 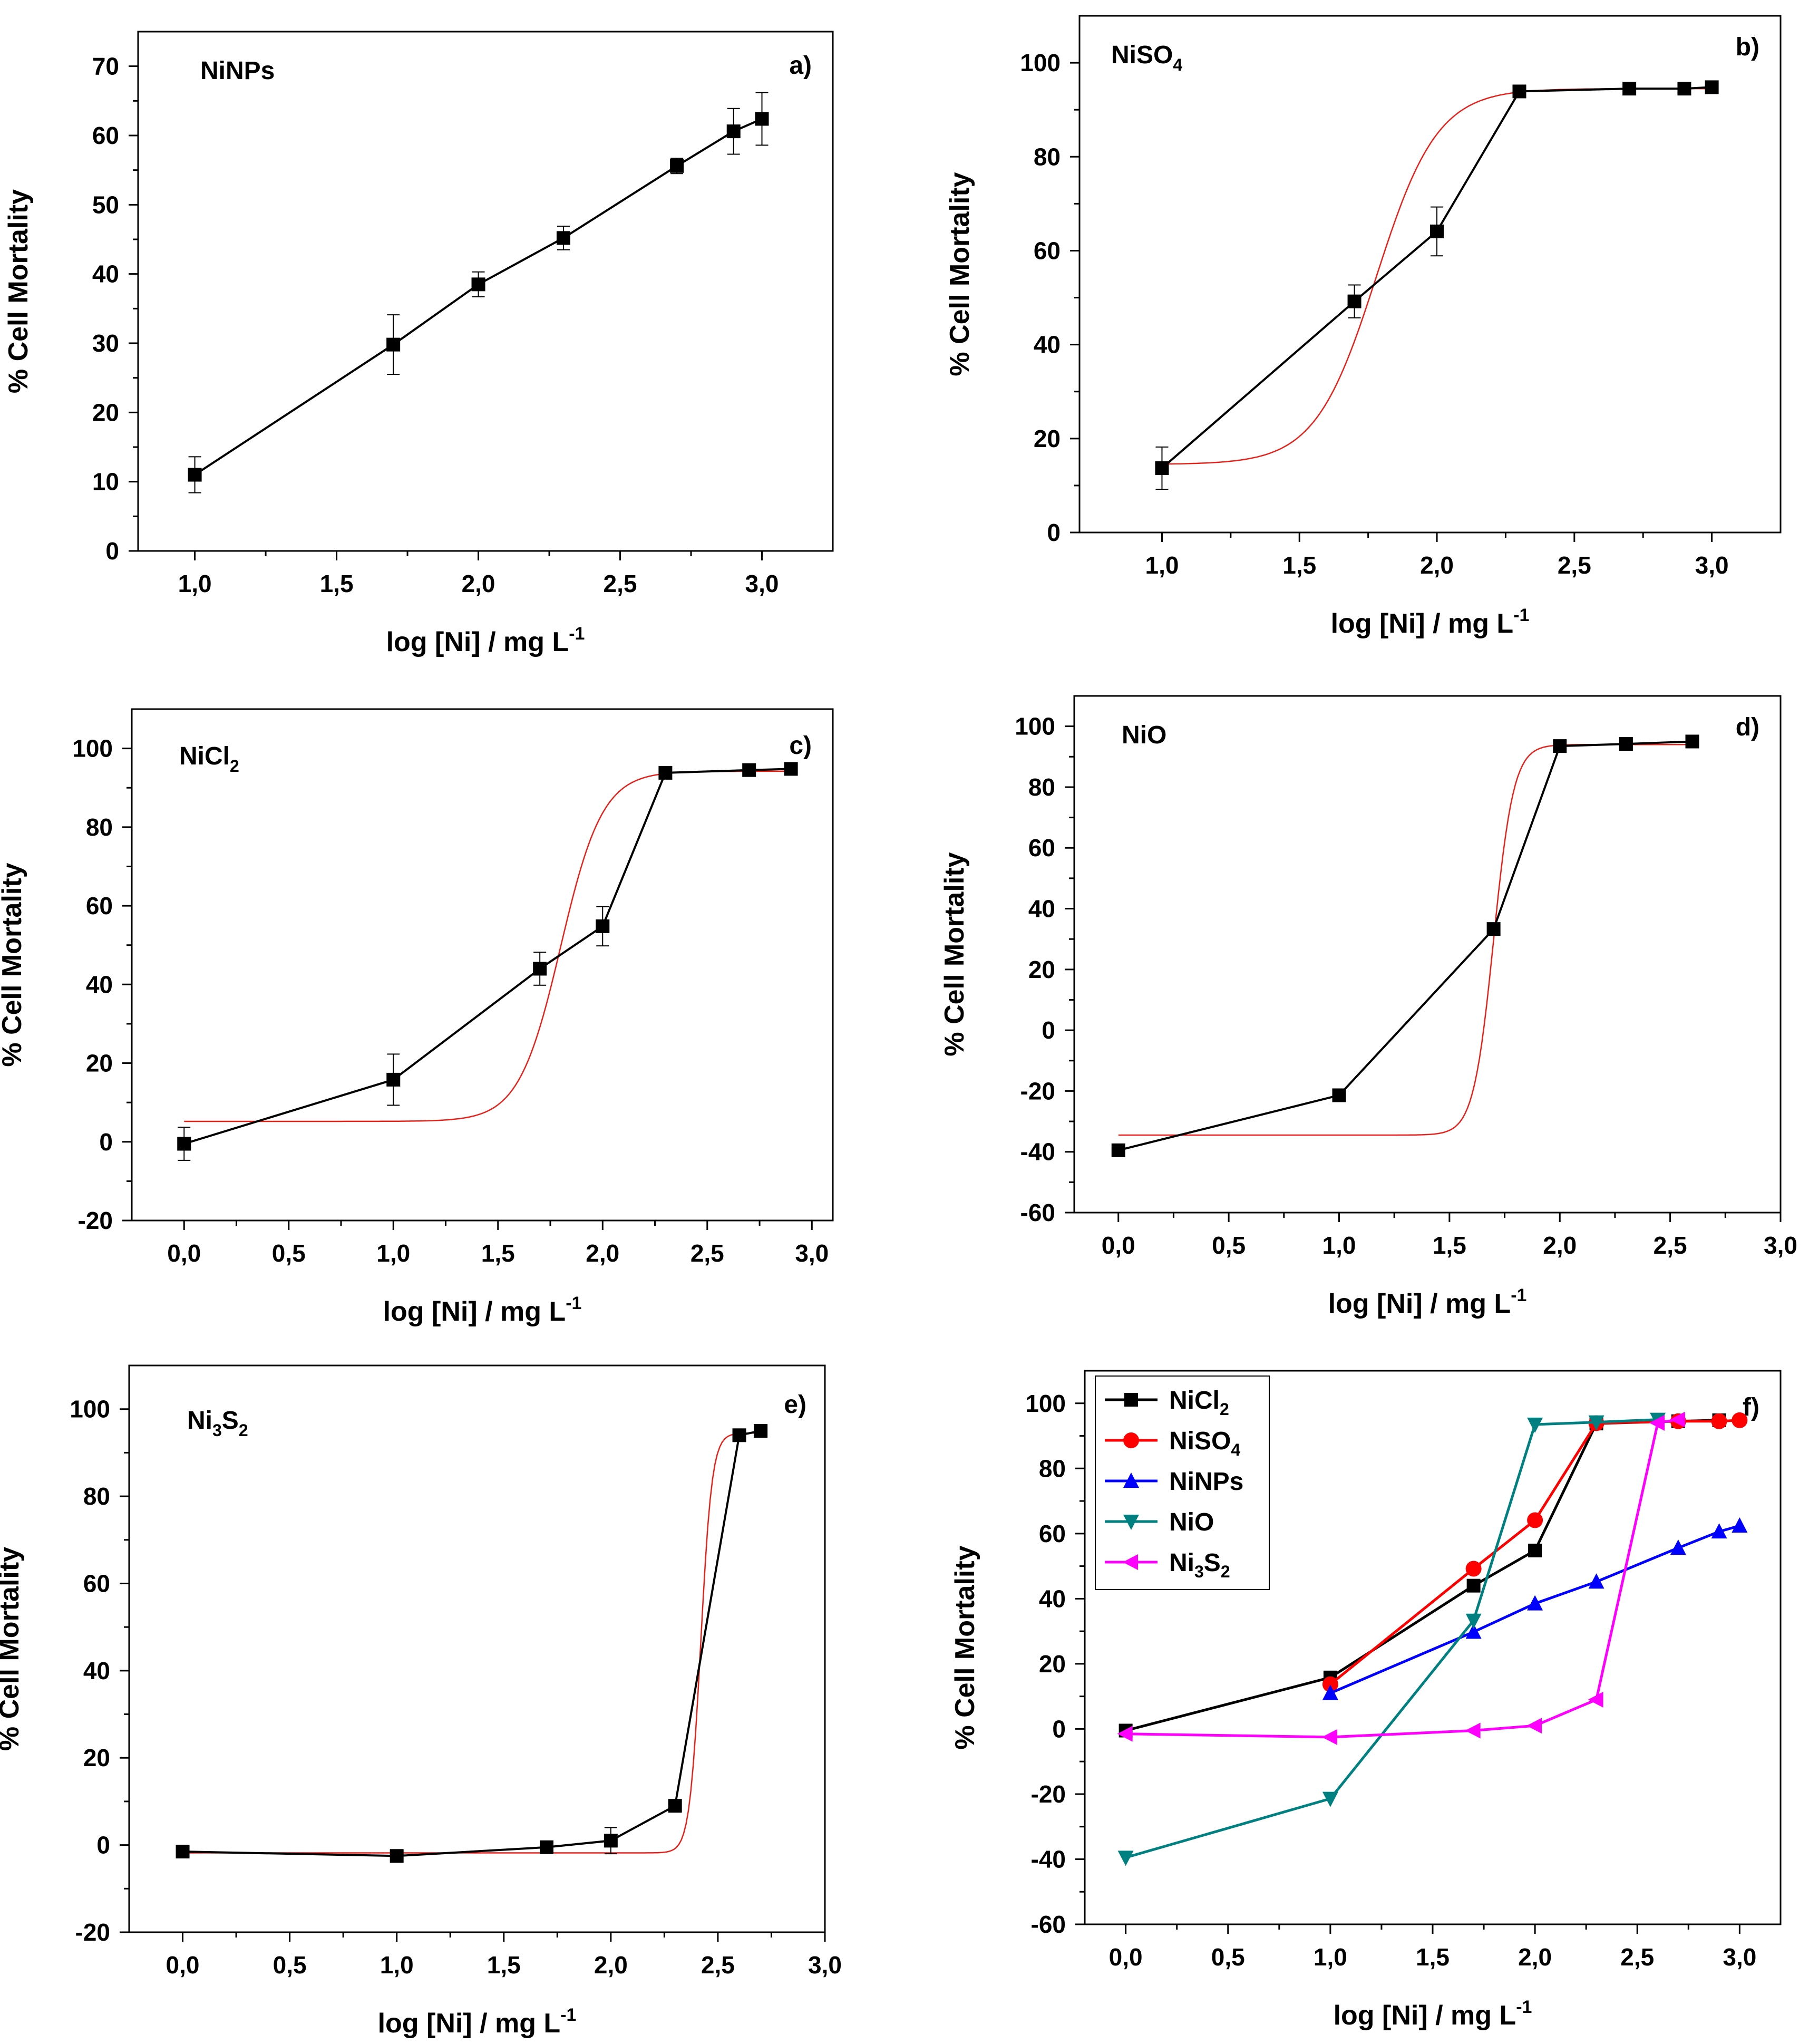 What do you see at coordinates (800, 66) in the screenshot?
I see `panel-label: a)` at bounding box center [800, 66].